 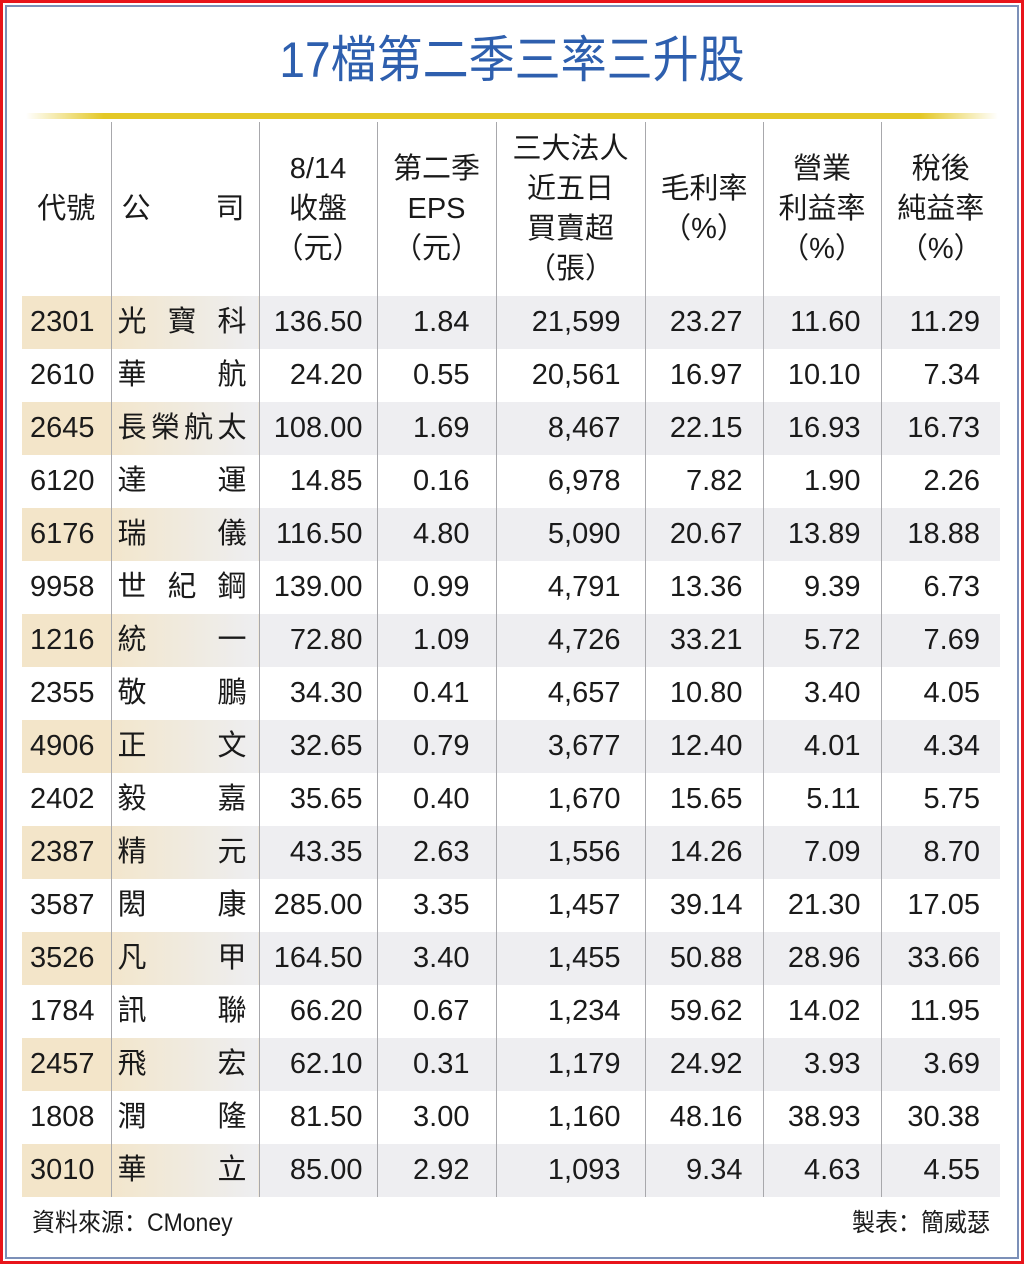 I want to click on company-name: 正文, so click(x=184, y=746).